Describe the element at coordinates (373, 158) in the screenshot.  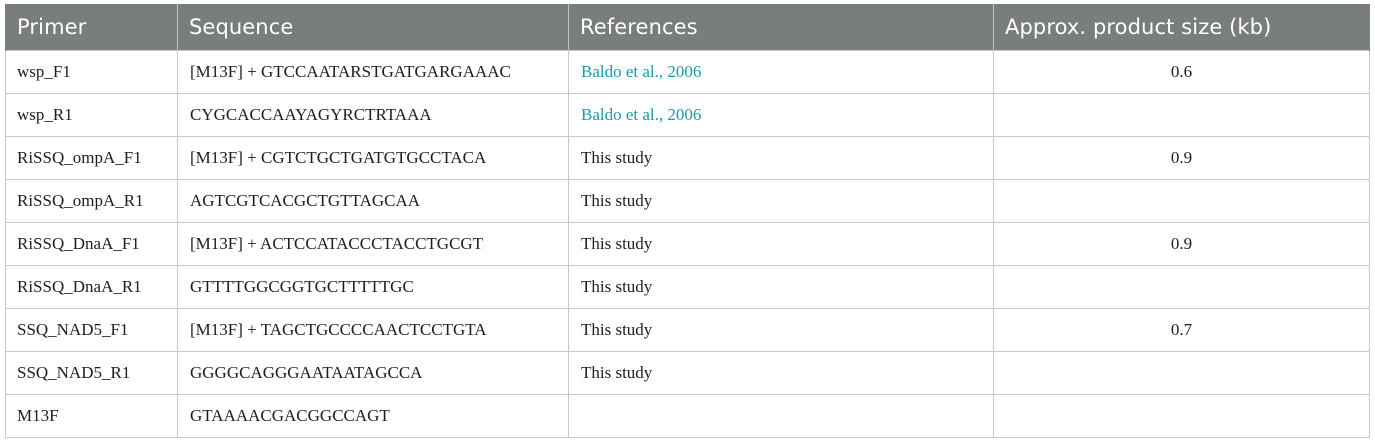
I see `cell-sequence: [M13F] + CGTCTGCTGATGTGCCTACA` at that location.